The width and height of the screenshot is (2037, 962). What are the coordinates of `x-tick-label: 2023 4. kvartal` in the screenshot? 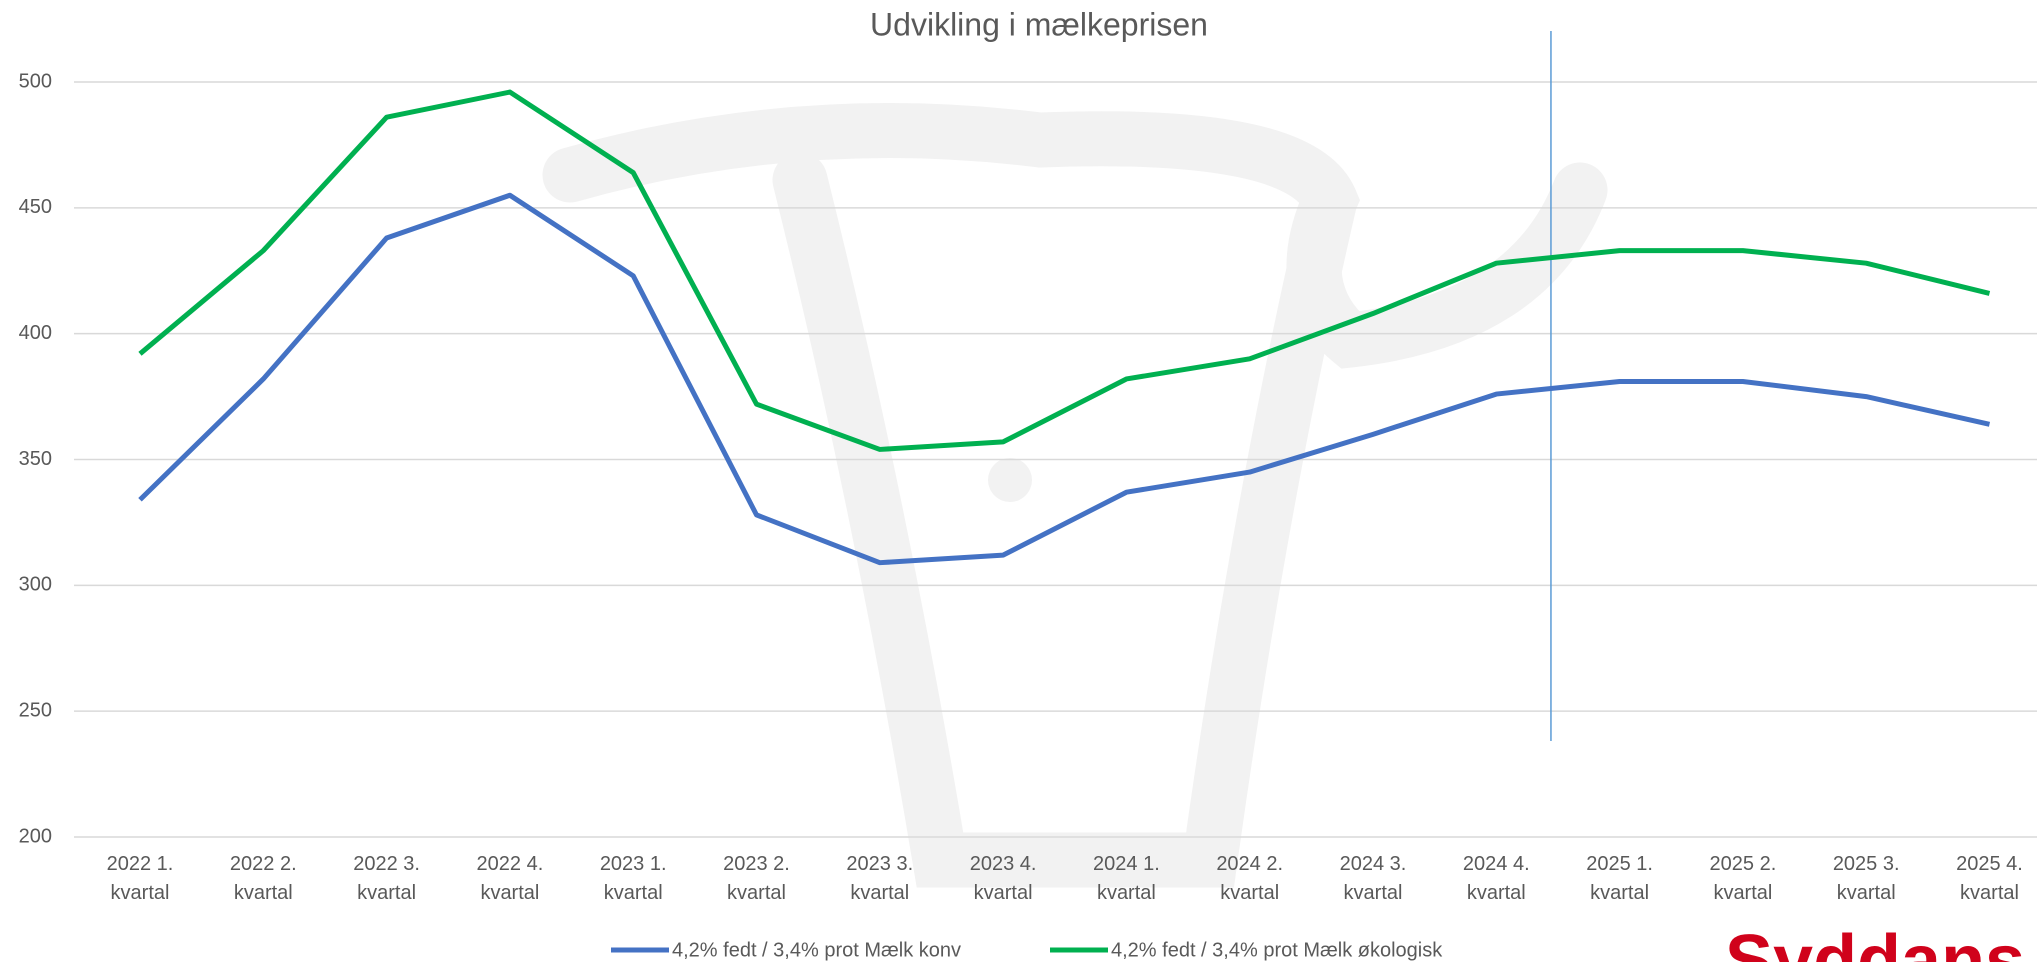 It's located at (1003, 878).